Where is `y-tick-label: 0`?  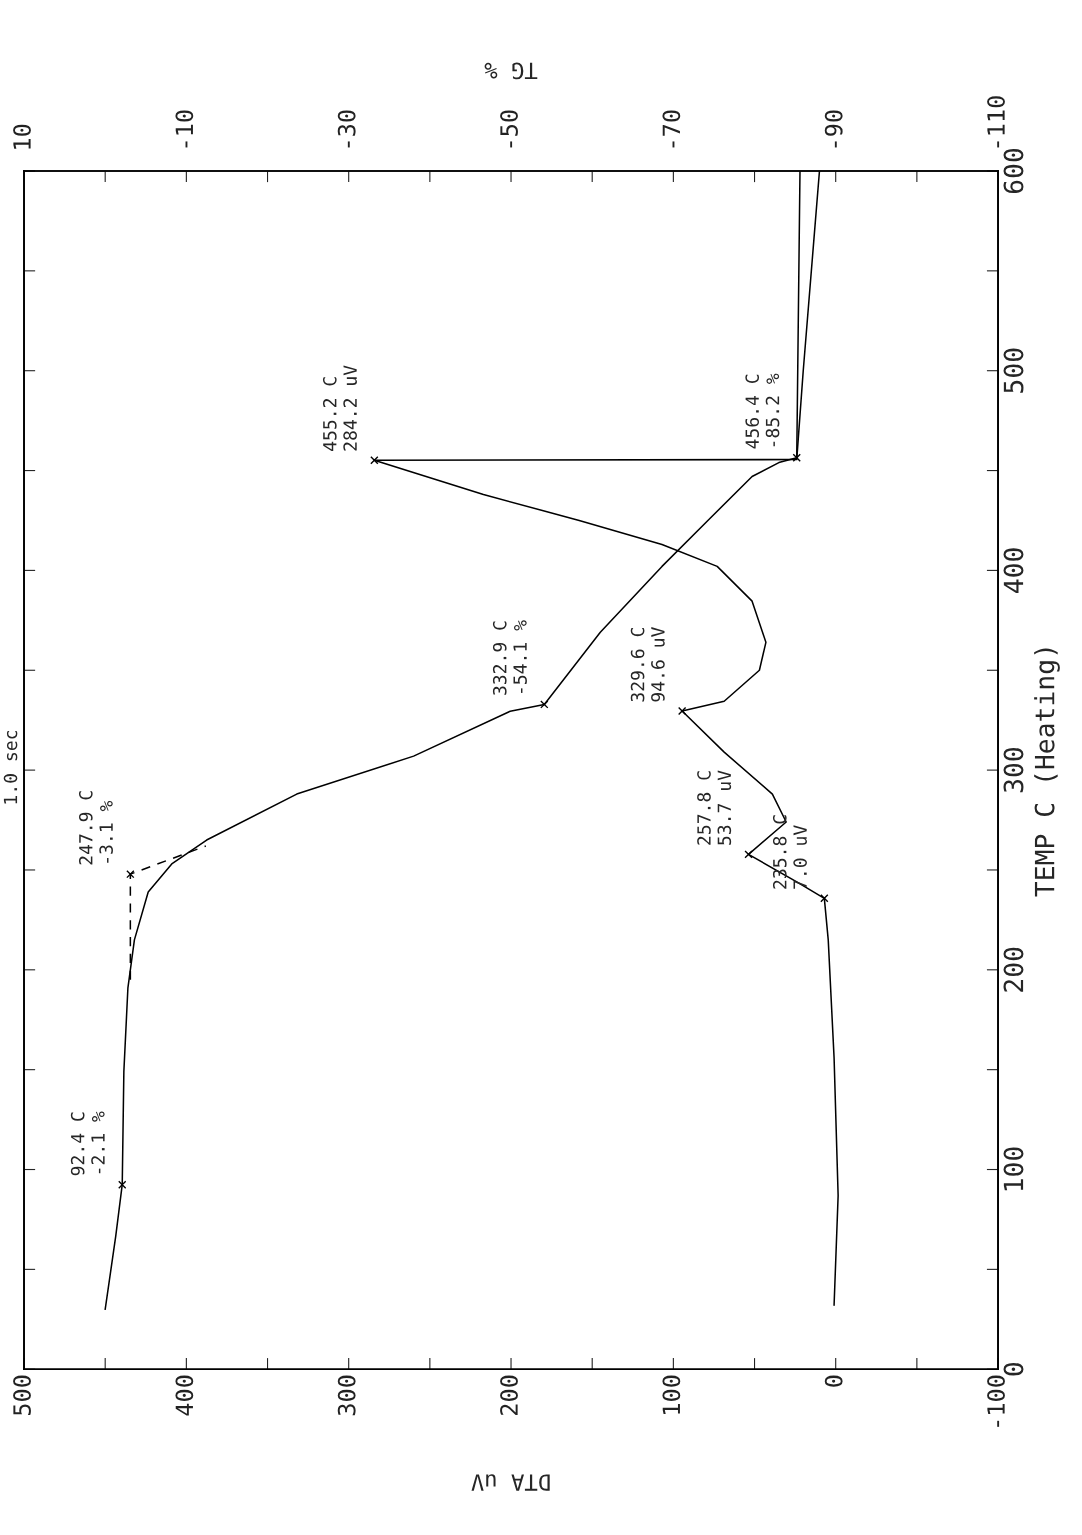 y-tick-label: 0 is located at coordinates (1013, 1369).